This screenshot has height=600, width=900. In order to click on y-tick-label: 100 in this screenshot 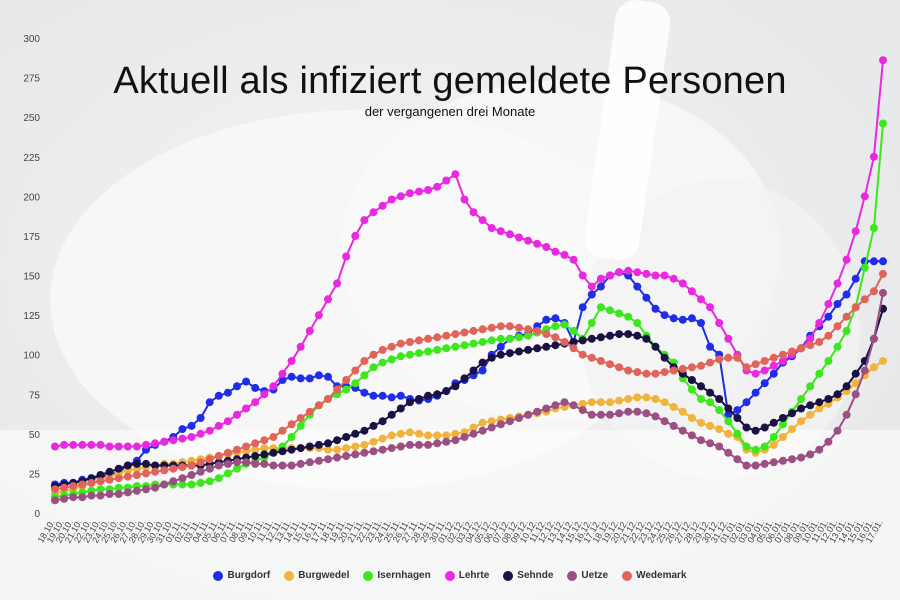, I will do `click(31, 356)`.